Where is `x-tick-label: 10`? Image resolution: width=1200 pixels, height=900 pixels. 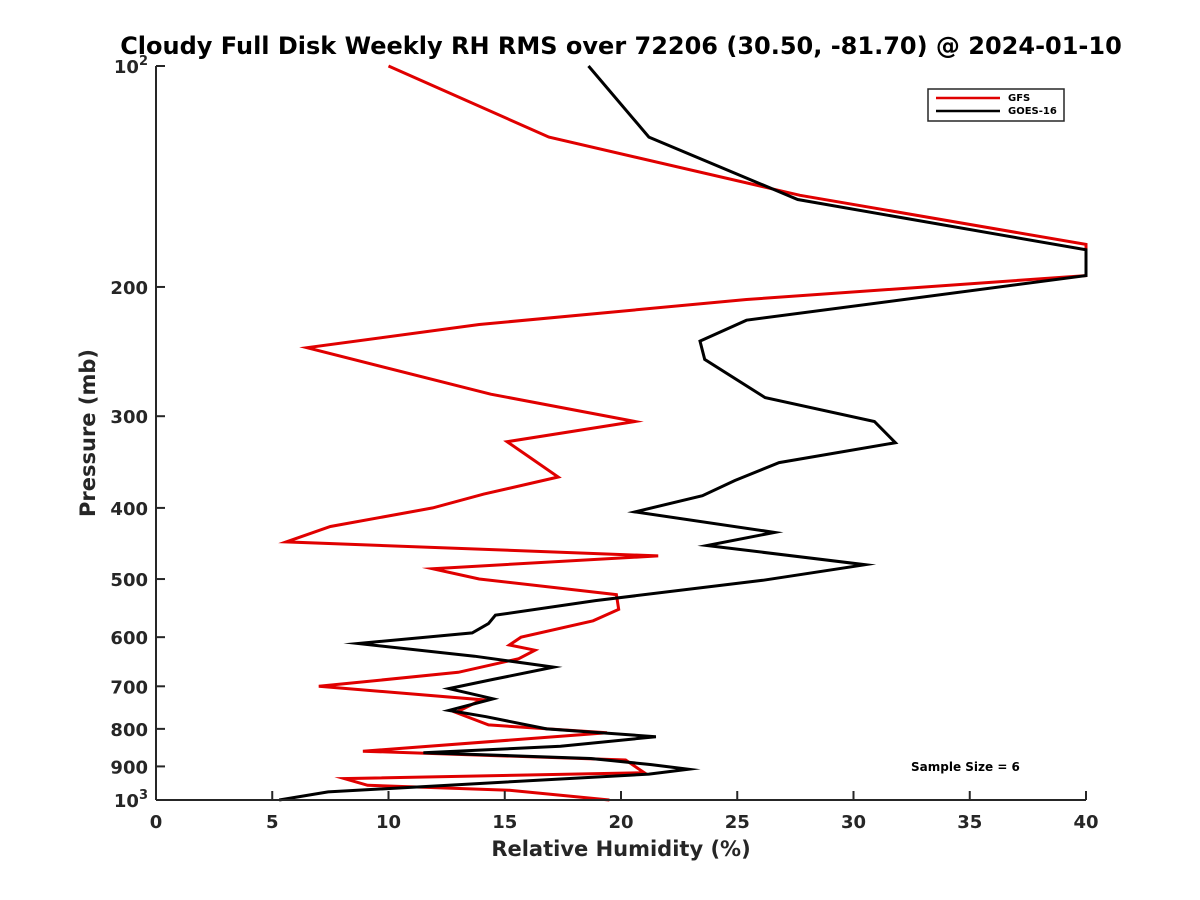 x-tick-label: 10 is located at coordinates (388, 822).